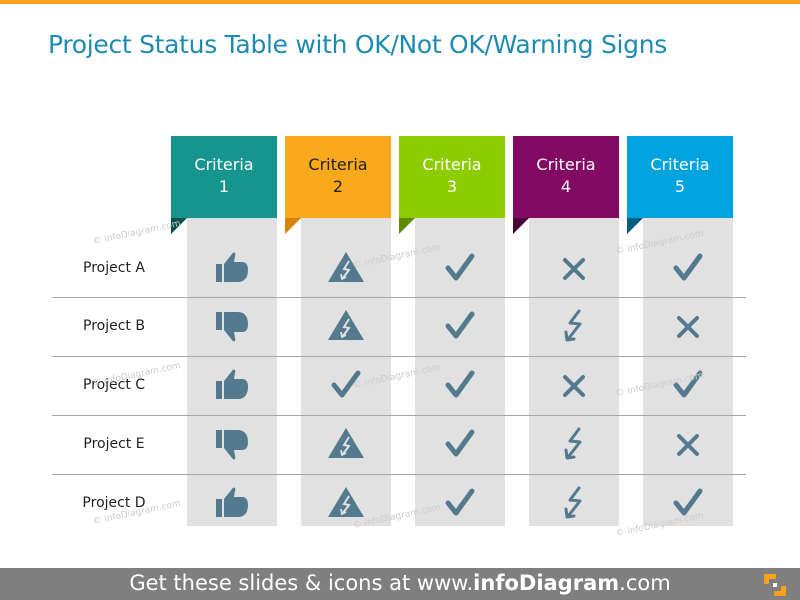 The height and width of the screenshot is (600, 800). I want to click on project-label: Project B, so click(114, 326).